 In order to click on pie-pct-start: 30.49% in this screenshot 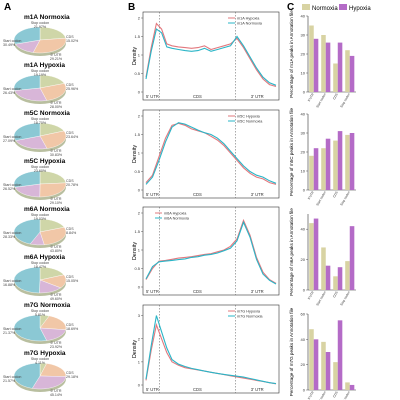, I will do `click(9, 45)`.